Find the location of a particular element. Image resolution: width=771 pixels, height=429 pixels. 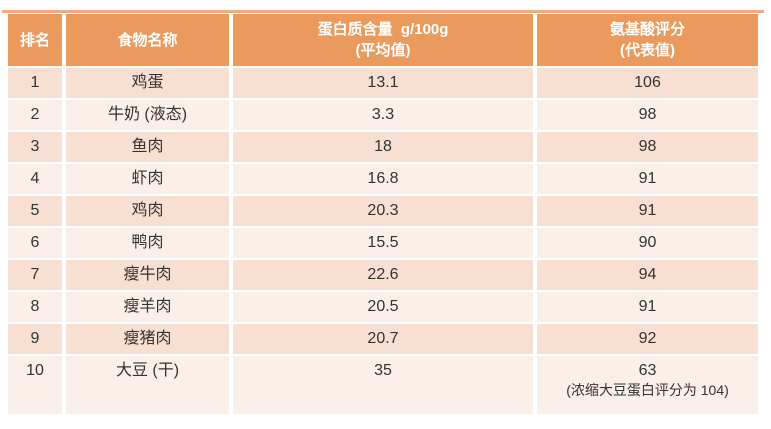

protein-cell: 20.3 is located at coordinates (383, 211).